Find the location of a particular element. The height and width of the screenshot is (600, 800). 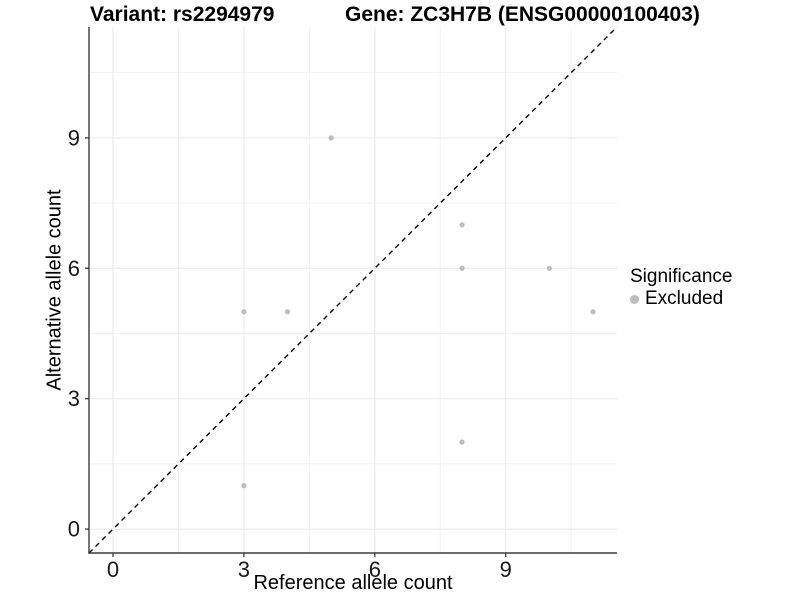

x-tick-label: 9 is located at coordinates (506, 569).